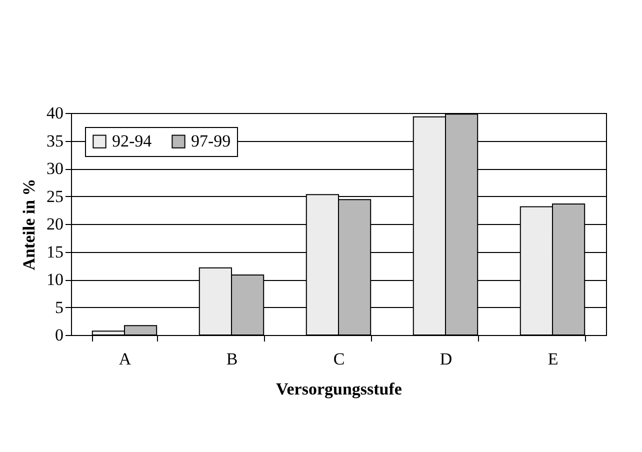  What do you see at coordinates (55, 168) in the screenshot?
I see `y-tick-label: 30` at bounding box center [55, 168].